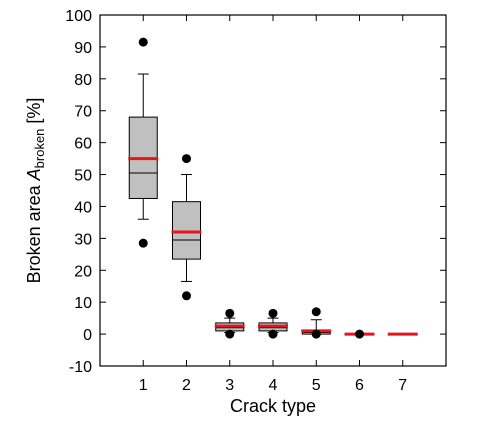 The height and width of the screenshot is (446, 486). Describe the element at coordinates (273, 385) in the screenshot. I see `x-tick-label: 4` at that location.